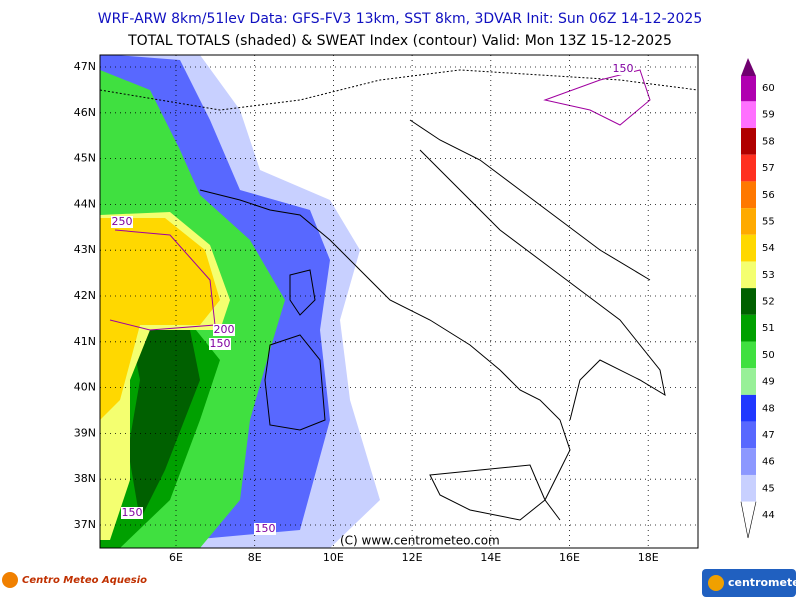 The height and width of the screenshot is (604, 800). I want to click on colorbar-label: 45, so click(768, 488).